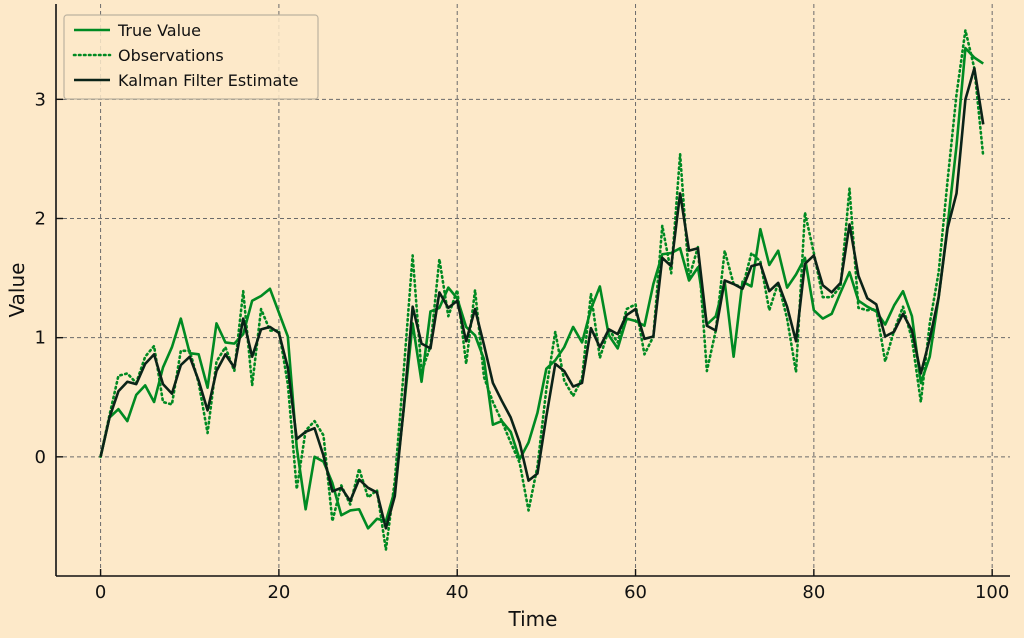 The width and height of the screenshot is (1024, 638). What do you see at coordinates (100, 592) in the screenshot?
I see `x-tick-label: 0` at bounding box center [100, 592].